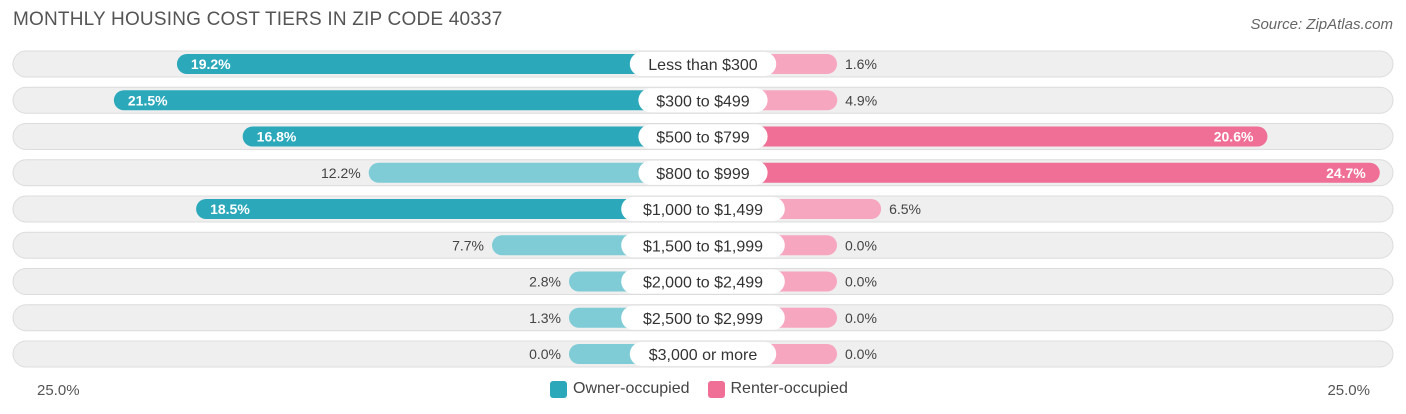 This screenshot has width=1406, height=414. I want to click on chart-row: $2,500 to $2,999 1.3% 0.0%, so click(703, 318).